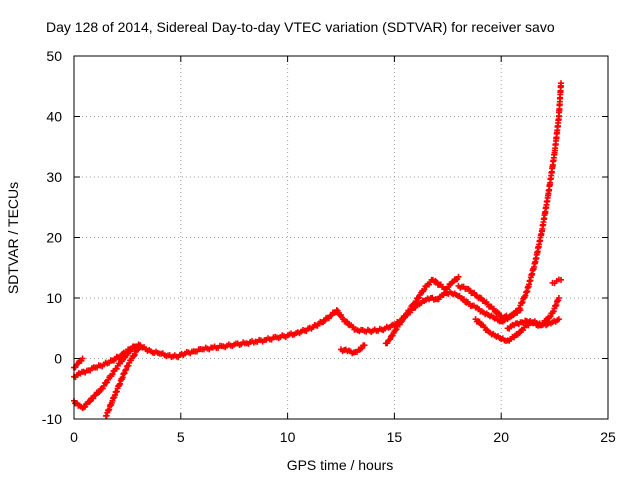 This screenshot has height=480, width=640. I want to click on series-track-j, so click(557, 281).